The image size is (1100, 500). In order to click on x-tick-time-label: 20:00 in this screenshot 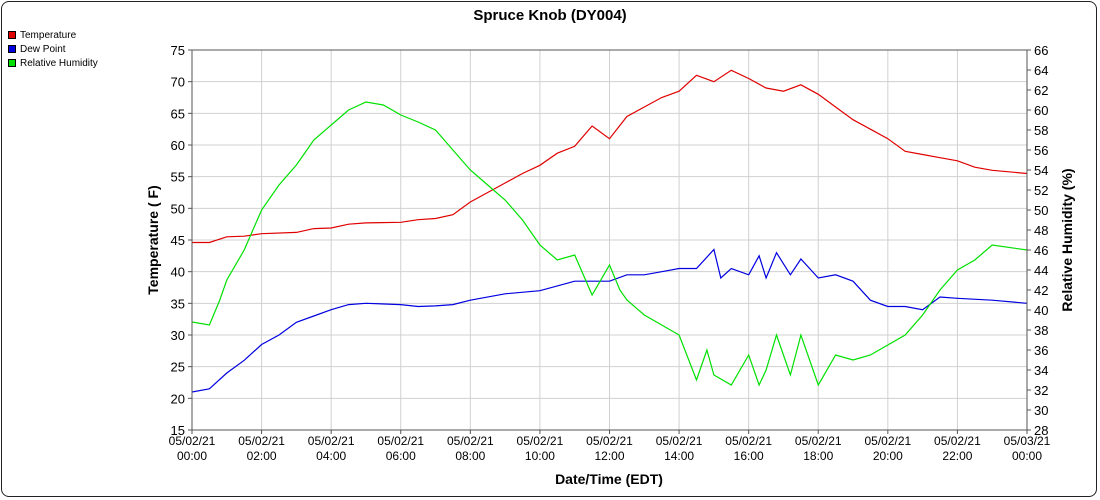, I will do `click(888, 456)`.